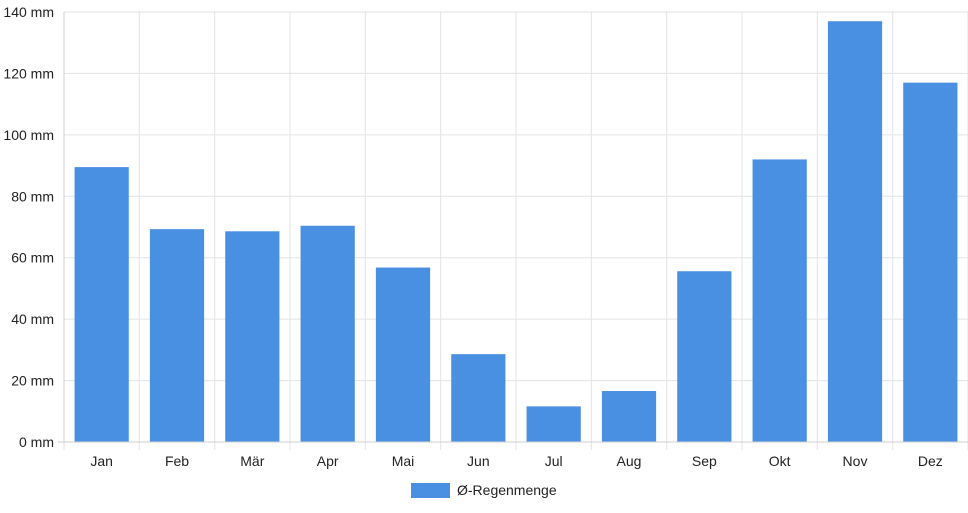  What do you see at coordinates (704, 461) in the screenshot?
I see `x-tick-label: Sep` at bounding box center [704, 461].